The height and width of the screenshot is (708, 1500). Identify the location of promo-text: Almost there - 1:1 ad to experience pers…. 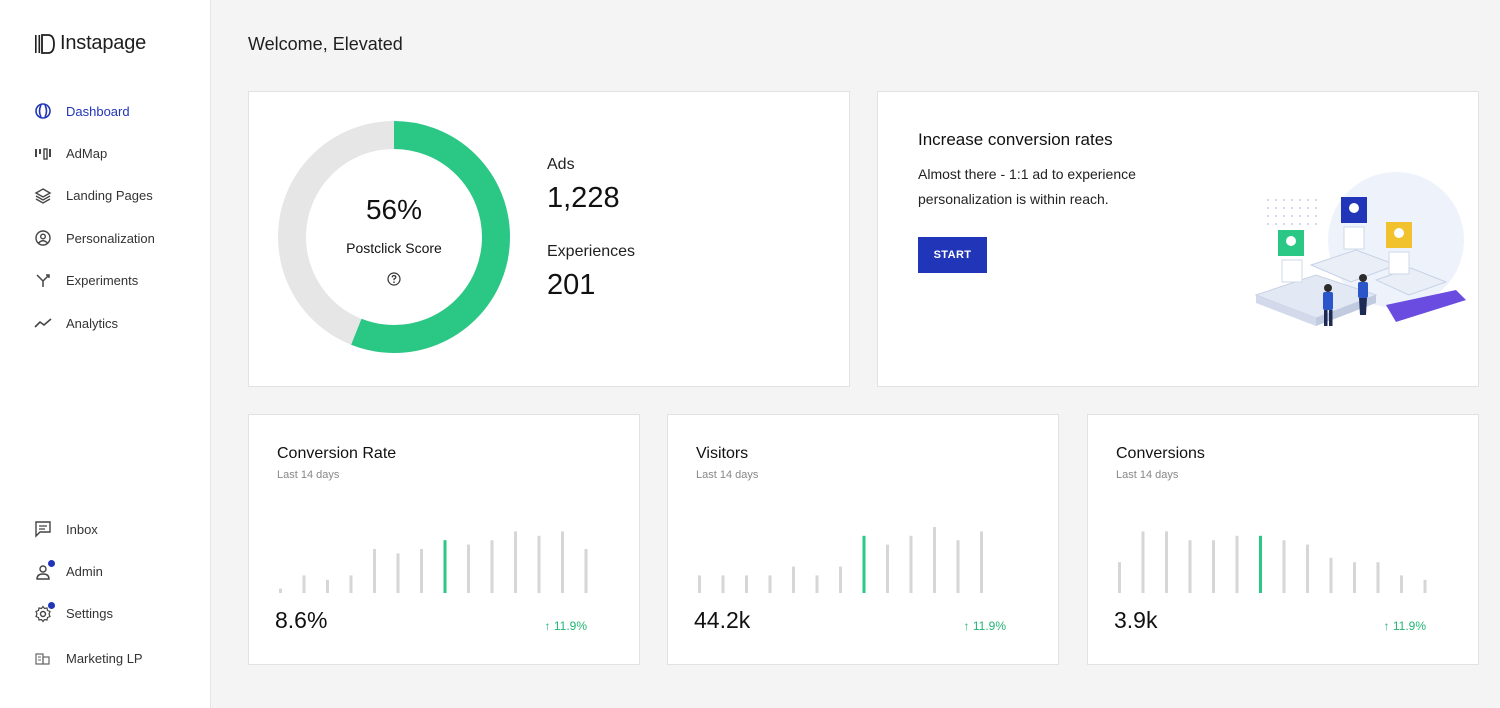
(1027, 186).